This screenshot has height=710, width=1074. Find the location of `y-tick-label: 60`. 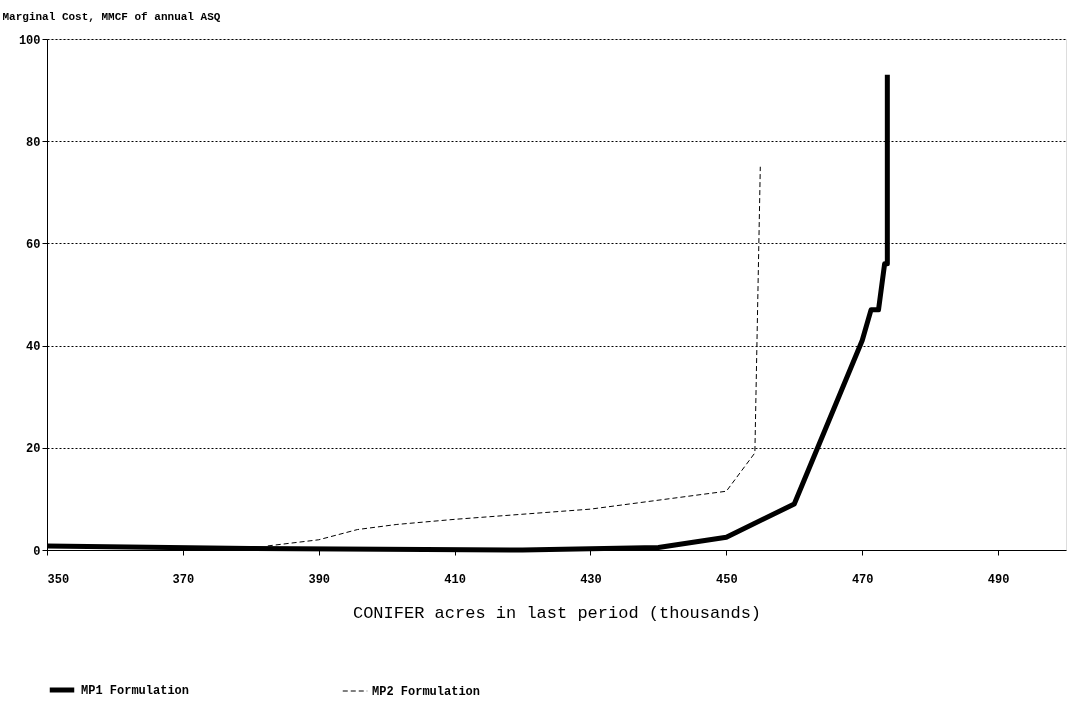

y-tick-label: 60 is located at coordinates (33, 244).